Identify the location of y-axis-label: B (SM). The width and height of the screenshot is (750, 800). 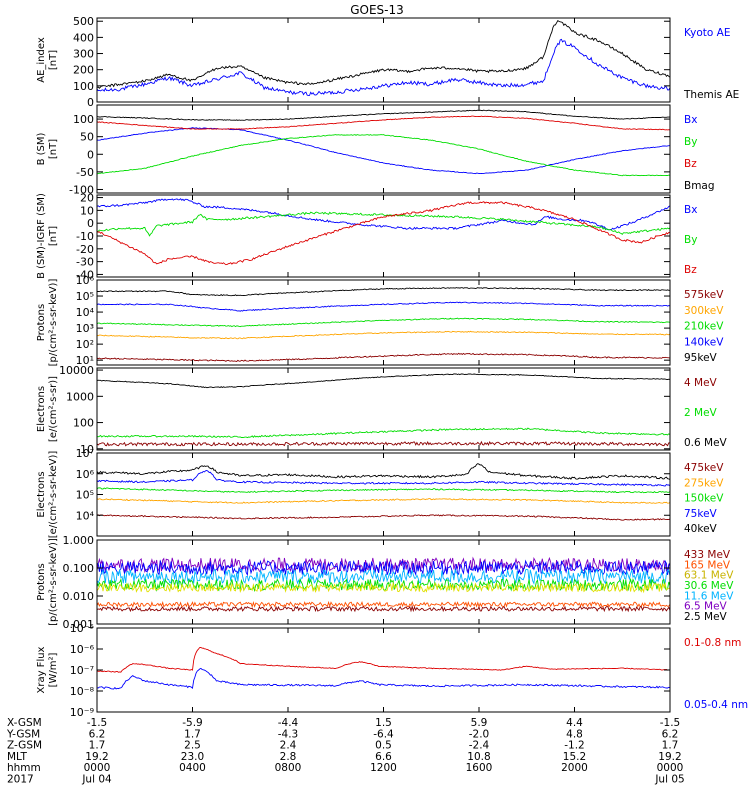
(41, 148).